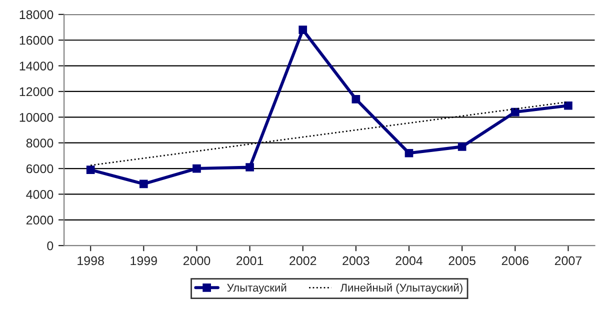 Image resolution: width=610 pixels, height=321 pixels. I want to click on y-tick-label: 12000, so click(37, 91).